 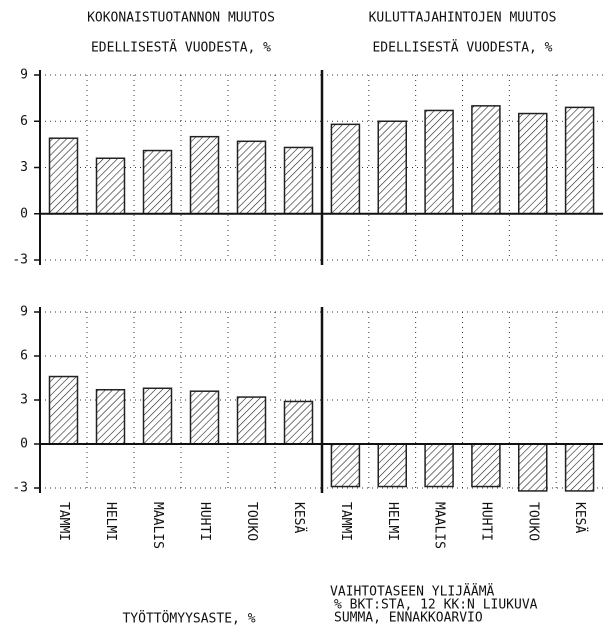 I want to click on chart-title: TYÖTTÖMYYSASTE, %, so click(x=188, y=618).